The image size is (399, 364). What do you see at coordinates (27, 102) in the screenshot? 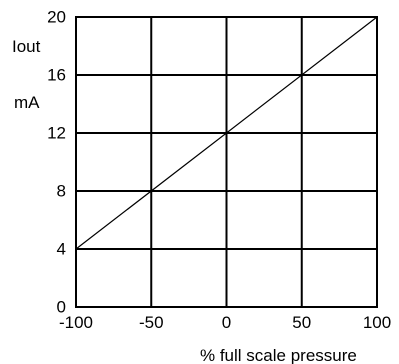
I see `y-axis-unit: mA` at bounding box center [27, 102].